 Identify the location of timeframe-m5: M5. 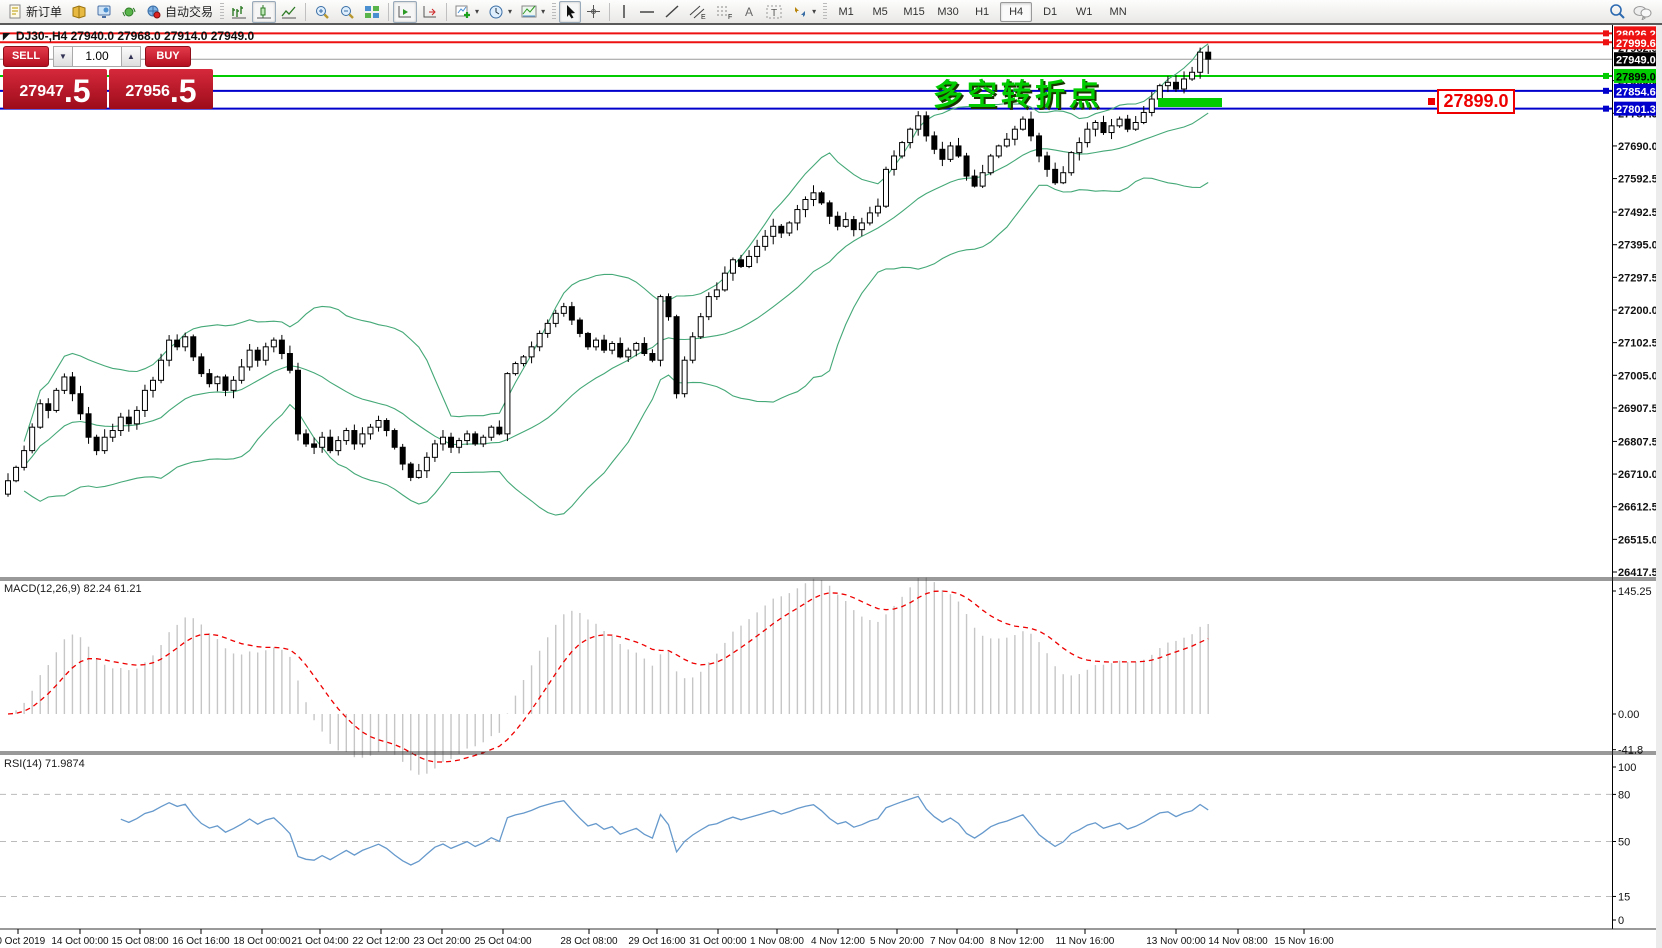
(880, 11).